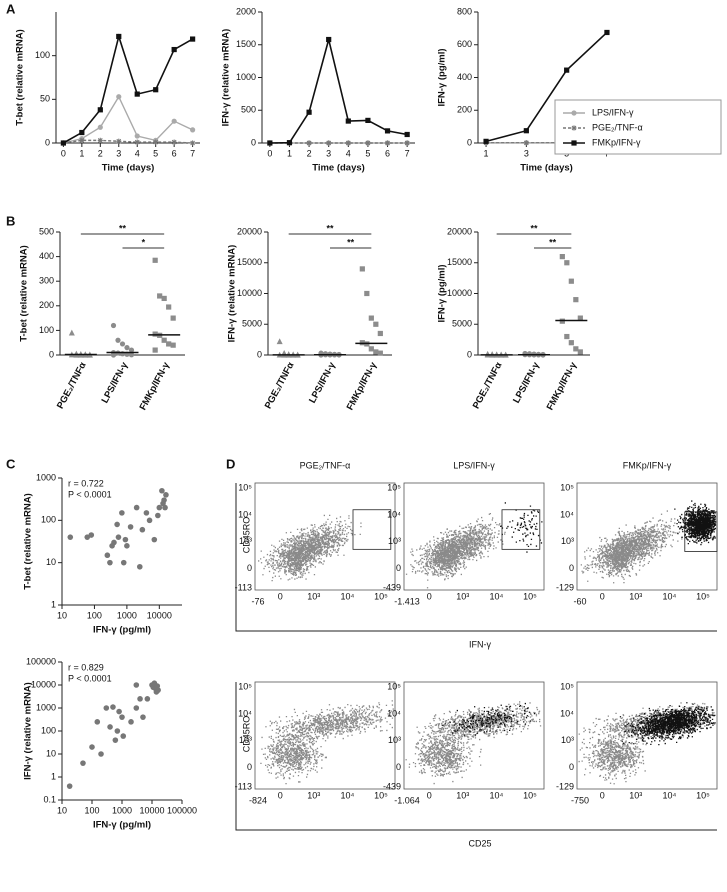  What do you see at coordinates (289, 153) in the screenshot?
I see `x-tick-label: 1` at bounding box center [289, 153].